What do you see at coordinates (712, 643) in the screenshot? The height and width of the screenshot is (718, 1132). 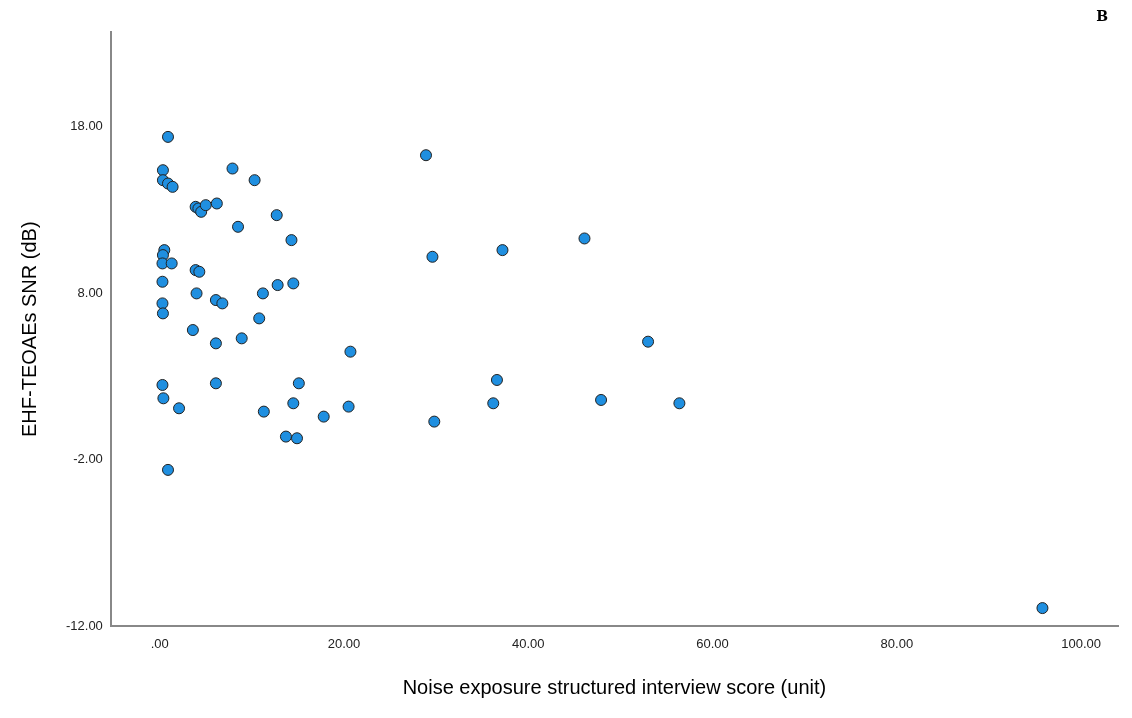 I see `x-tick-label: 60.00` at bounding box center [712, 643].